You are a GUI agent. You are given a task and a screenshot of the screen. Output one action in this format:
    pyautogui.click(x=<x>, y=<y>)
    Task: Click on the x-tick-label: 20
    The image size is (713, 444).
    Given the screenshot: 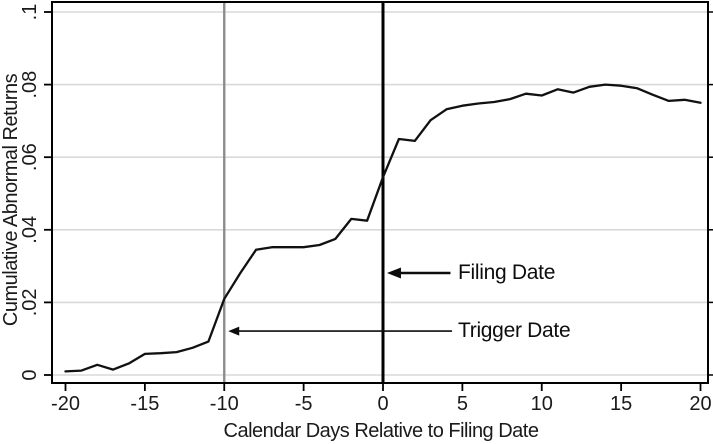 What is the action you would take?
    pyautogui.click(x=700, y=404)
    